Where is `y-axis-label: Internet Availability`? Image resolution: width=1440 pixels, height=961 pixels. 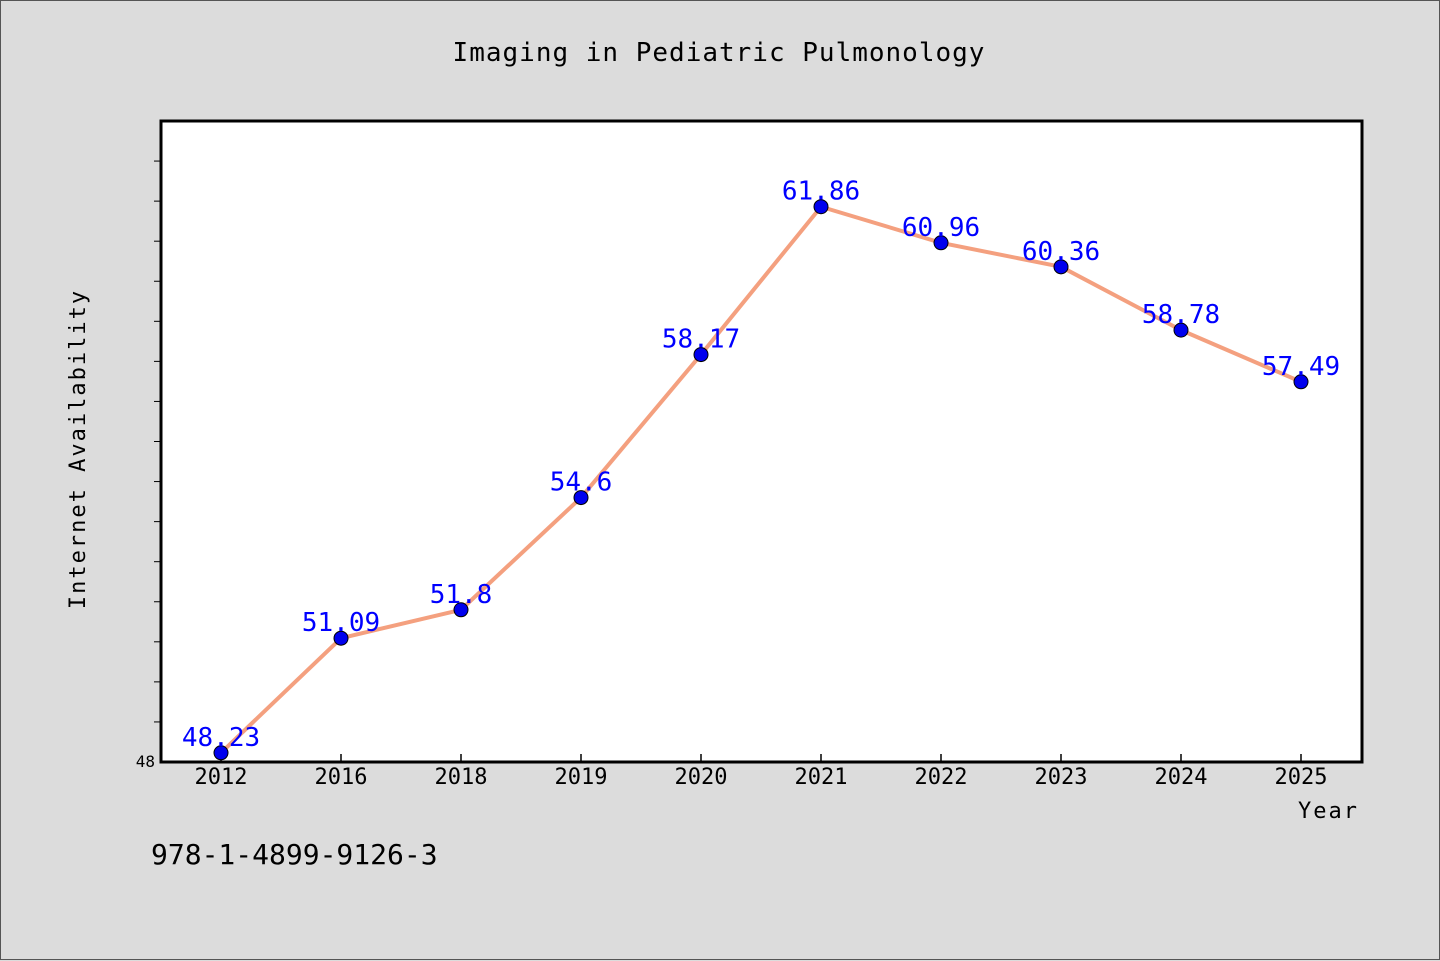
y-axis-label: Internet Availability is located at coordinates (78, 449).